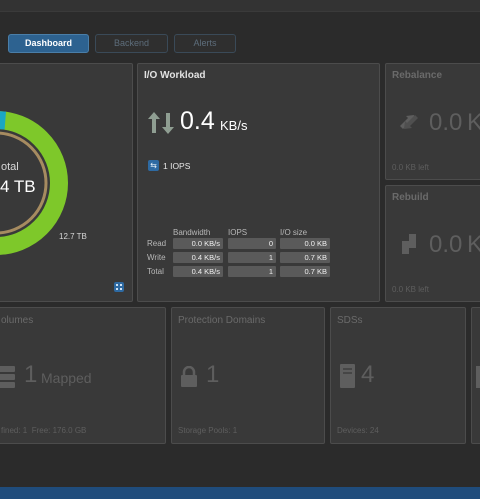 This screenshot has height=499, width=480. Describe the element at coordinates (305, 243) in the screenshot. I see `io-read-size: 0.0 KB` at that location.